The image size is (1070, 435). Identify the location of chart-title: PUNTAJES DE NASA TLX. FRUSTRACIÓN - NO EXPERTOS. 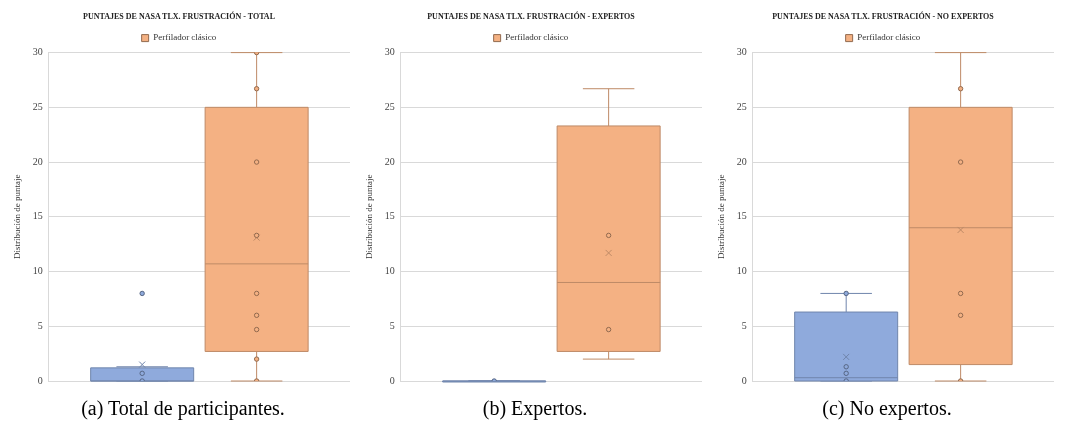
(883, 15).